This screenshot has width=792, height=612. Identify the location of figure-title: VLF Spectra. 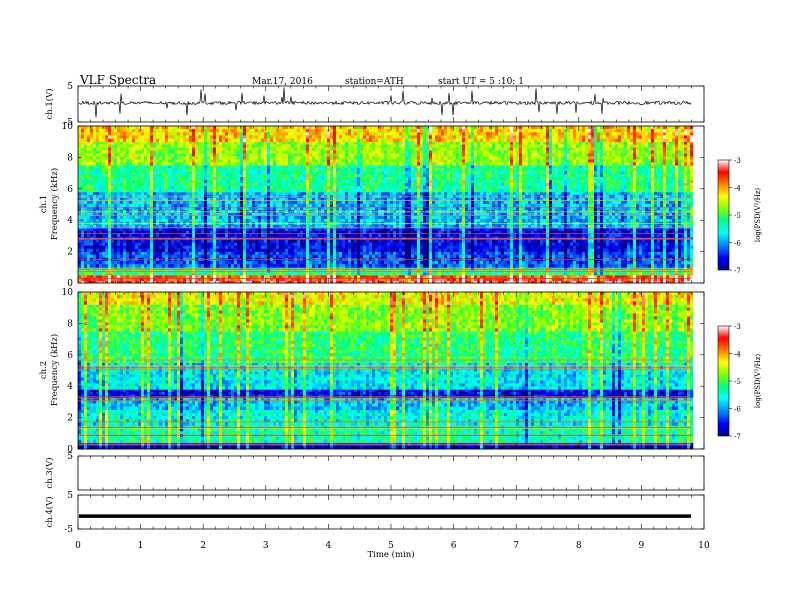
(117, 80).